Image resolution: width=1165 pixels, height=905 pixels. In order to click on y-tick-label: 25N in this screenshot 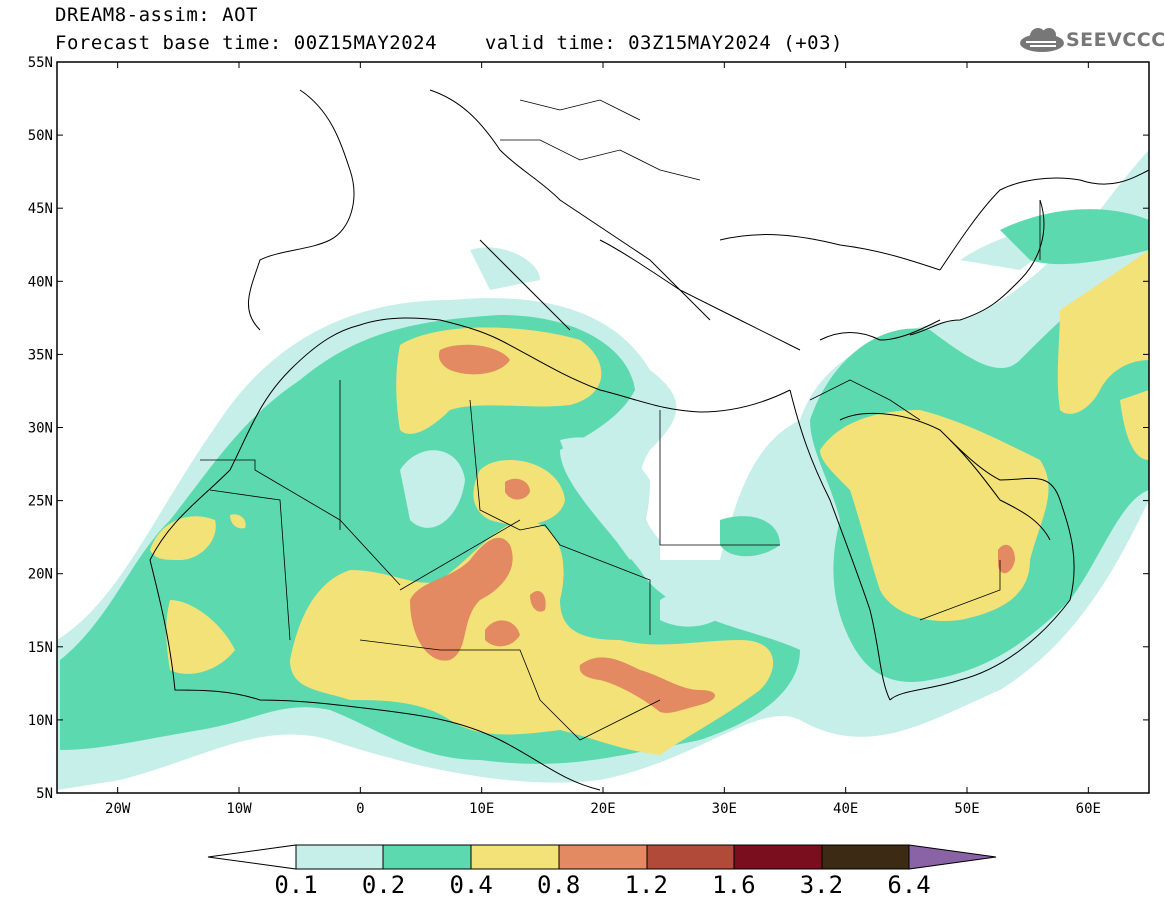, I will do `click(40, 502)`.